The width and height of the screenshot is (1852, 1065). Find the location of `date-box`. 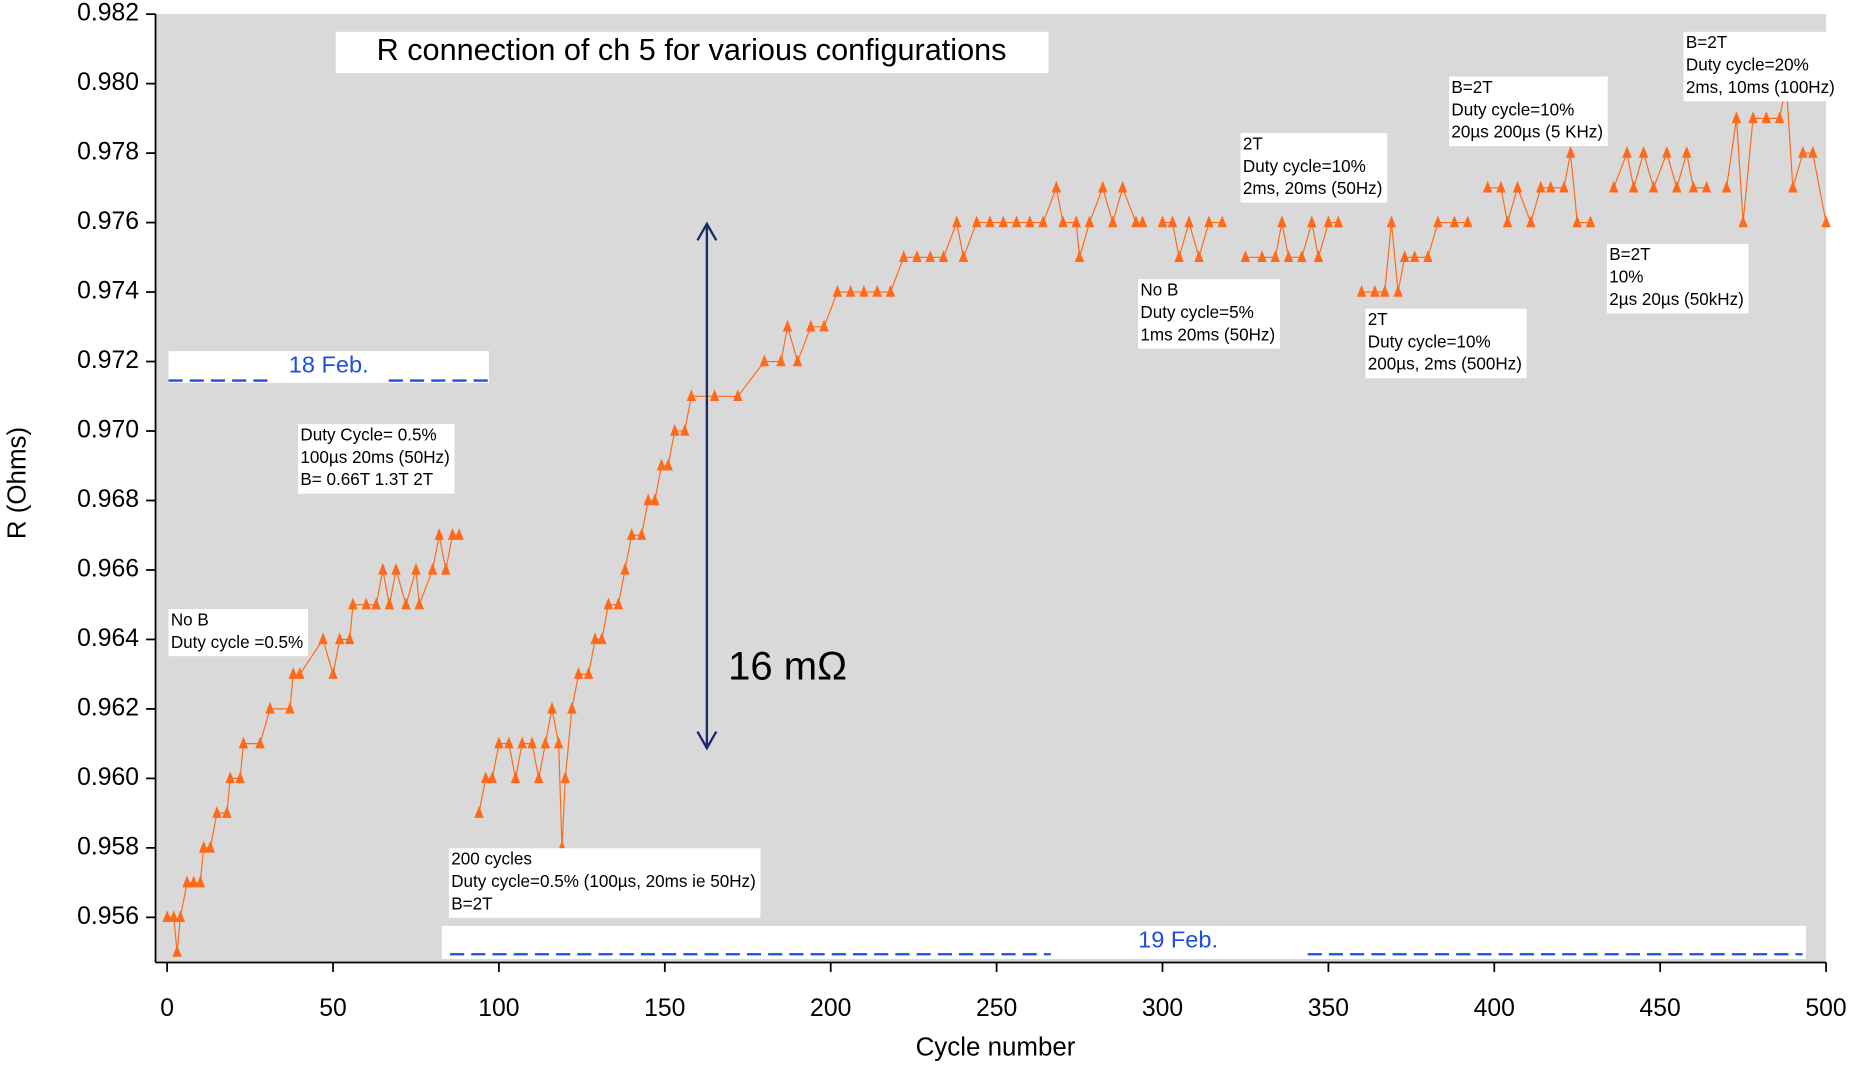

date-box is located at coordinates (328, 367).